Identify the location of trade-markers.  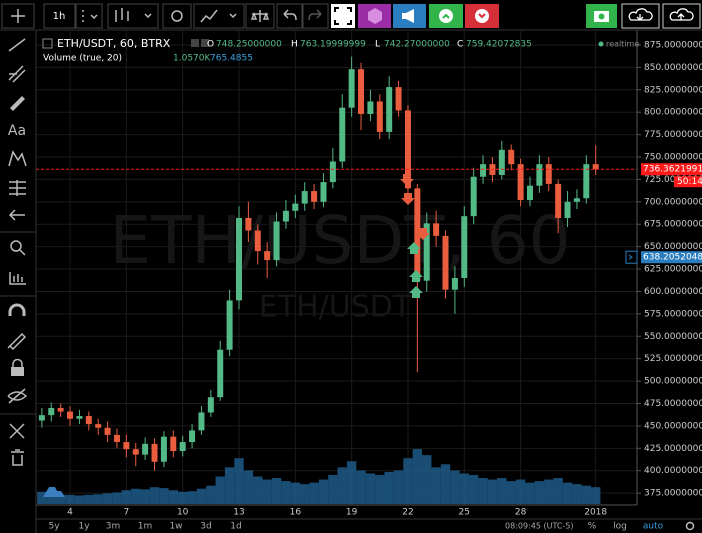
(415, 236).